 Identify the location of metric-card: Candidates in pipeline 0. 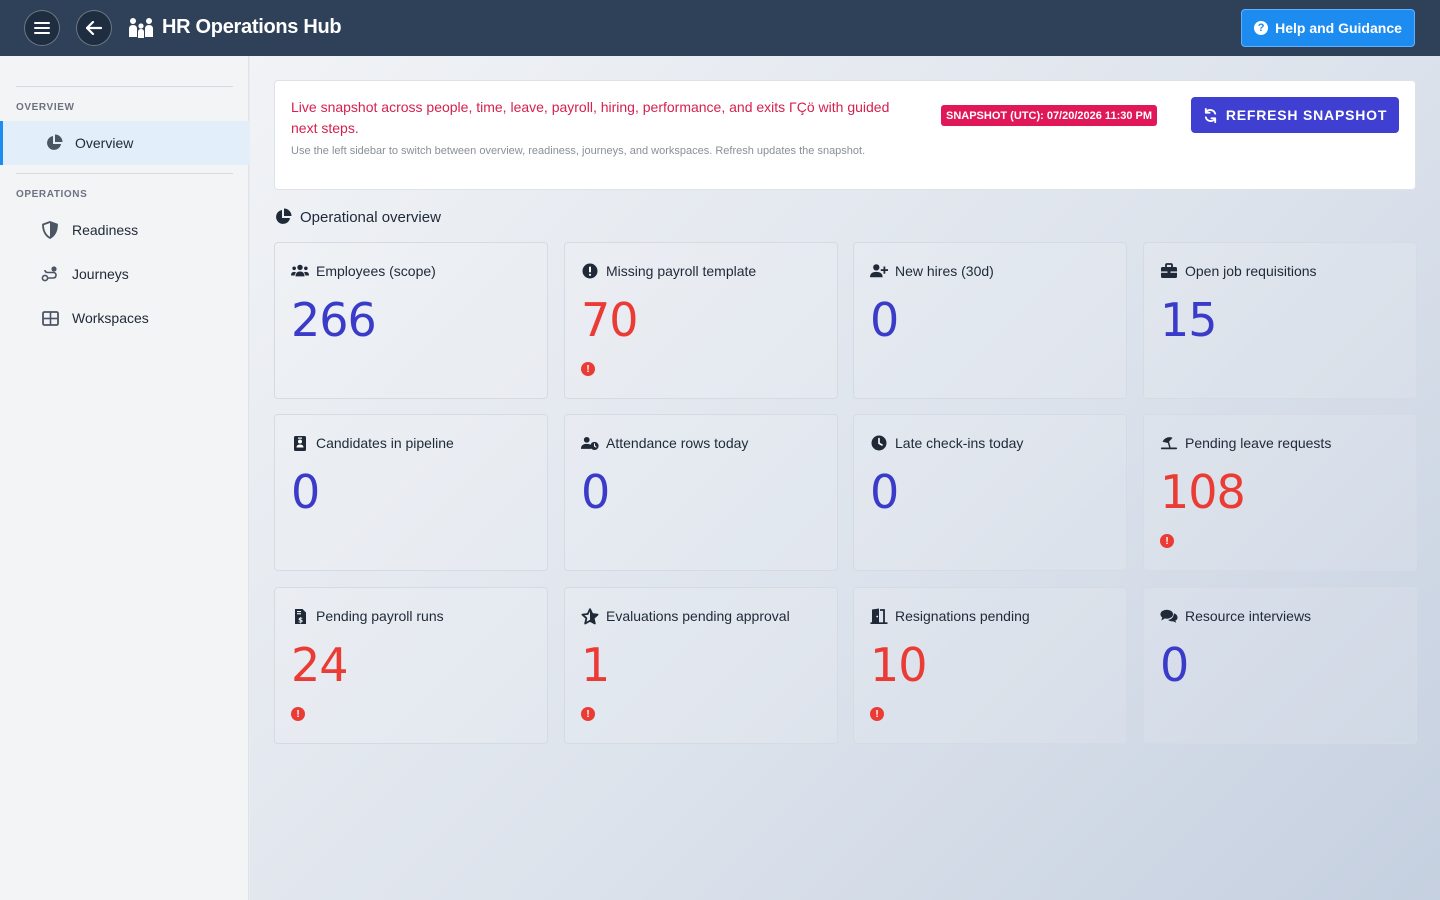
(411, 492).